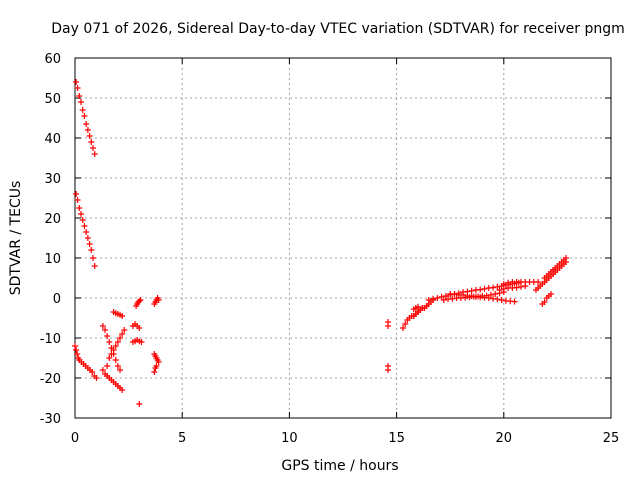 This screenshot has width=640, height=480. I want to click on y-tick-label: 60, so click(52, 59).